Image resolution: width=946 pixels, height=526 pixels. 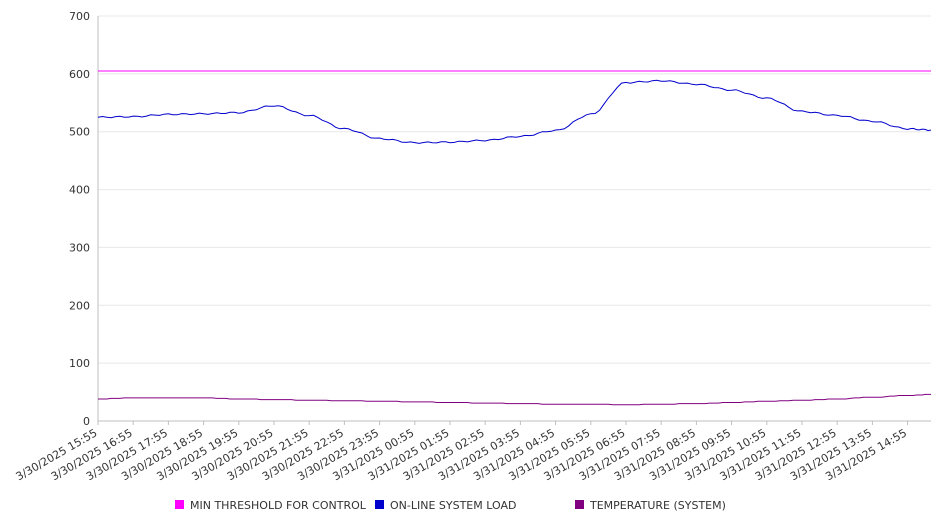 I want to click on y-tick-label: 500, so click(x=79, y=132).